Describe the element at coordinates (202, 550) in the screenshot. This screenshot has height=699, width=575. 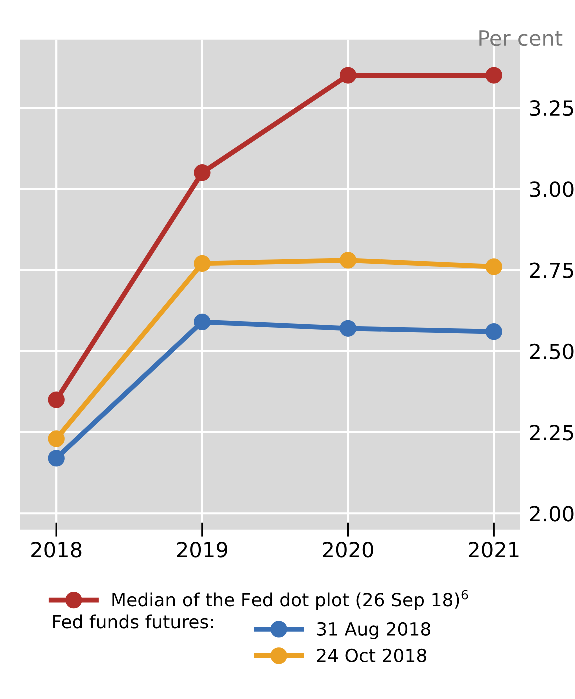
I see `x-tick-label: 2019` at that location.